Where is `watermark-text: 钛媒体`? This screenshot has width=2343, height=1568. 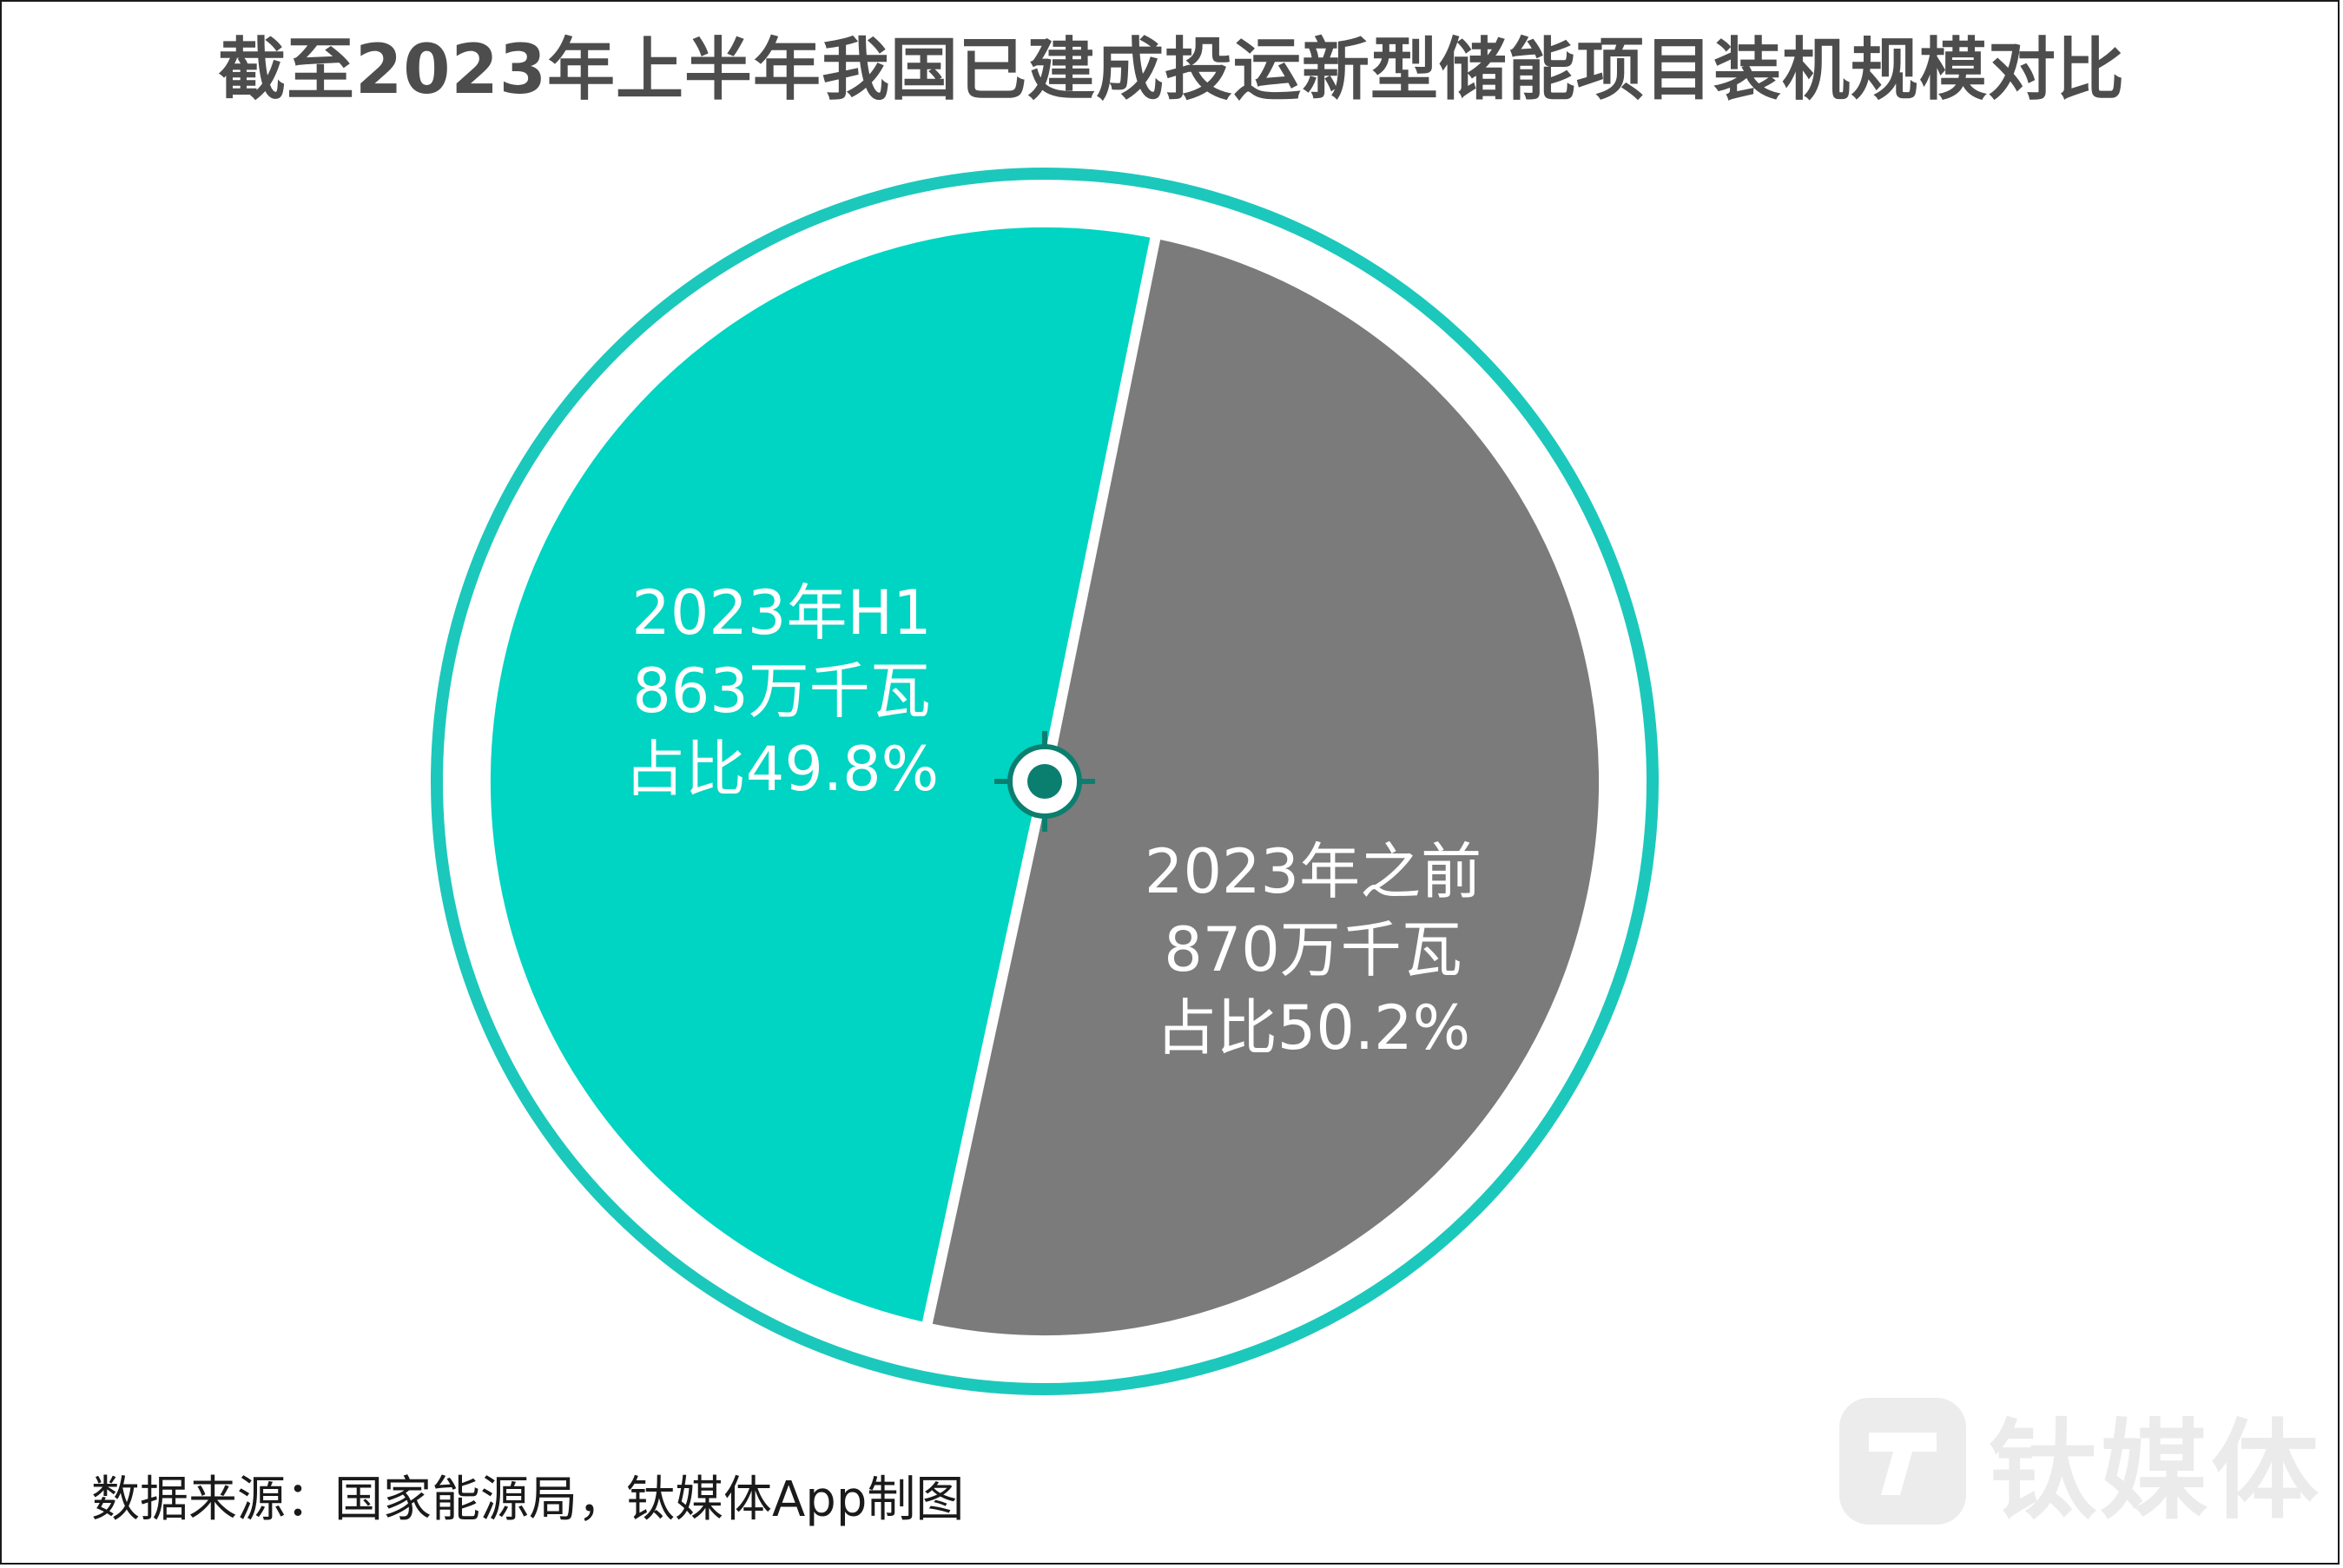
watermark-text: 钛媒体 is located at coordinates (2156, 1471).